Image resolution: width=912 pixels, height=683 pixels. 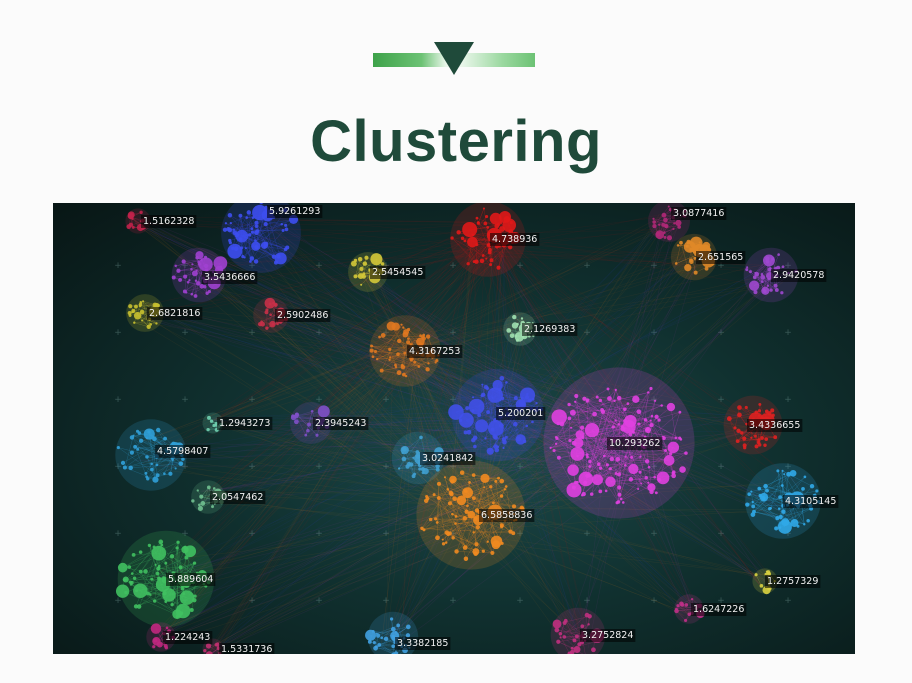 I want to click on cluster-label: 4.3105145, so click(x=810, y=501).